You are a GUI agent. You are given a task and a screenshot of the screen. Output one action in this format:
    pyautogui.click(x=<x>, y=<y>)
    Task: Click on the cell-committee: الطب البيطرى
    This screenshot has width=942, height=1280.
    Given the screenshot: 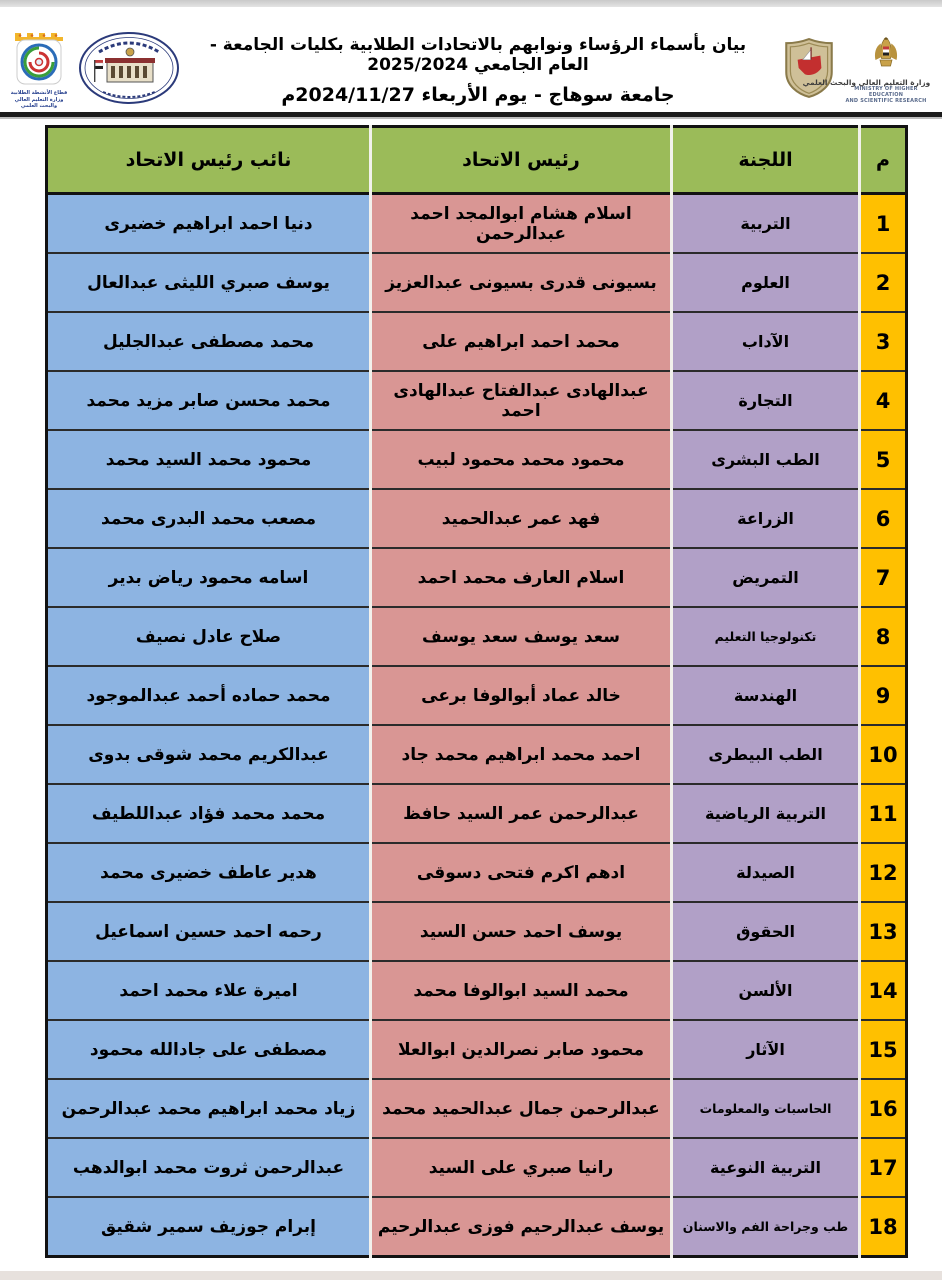 What is the action you would take?
    pyautogui.click(x=765, y=754)
    